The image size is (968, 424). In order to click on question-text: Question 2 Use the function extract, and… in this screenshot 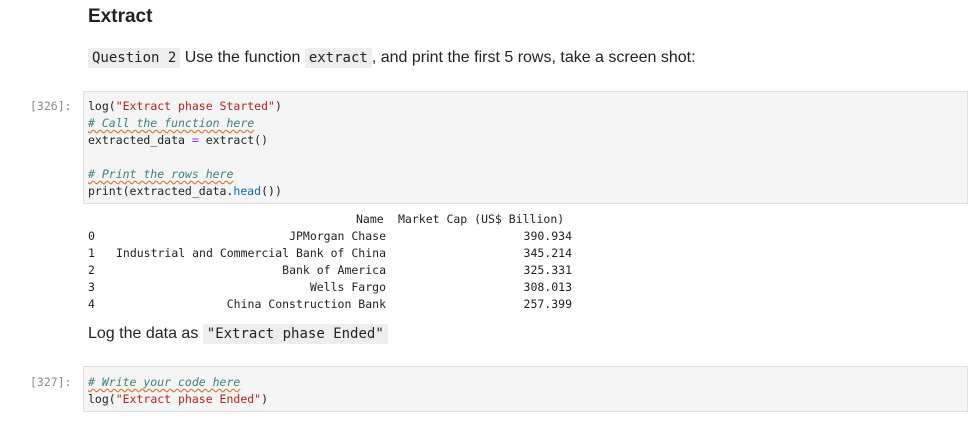, I will do `click(392, 58)`.